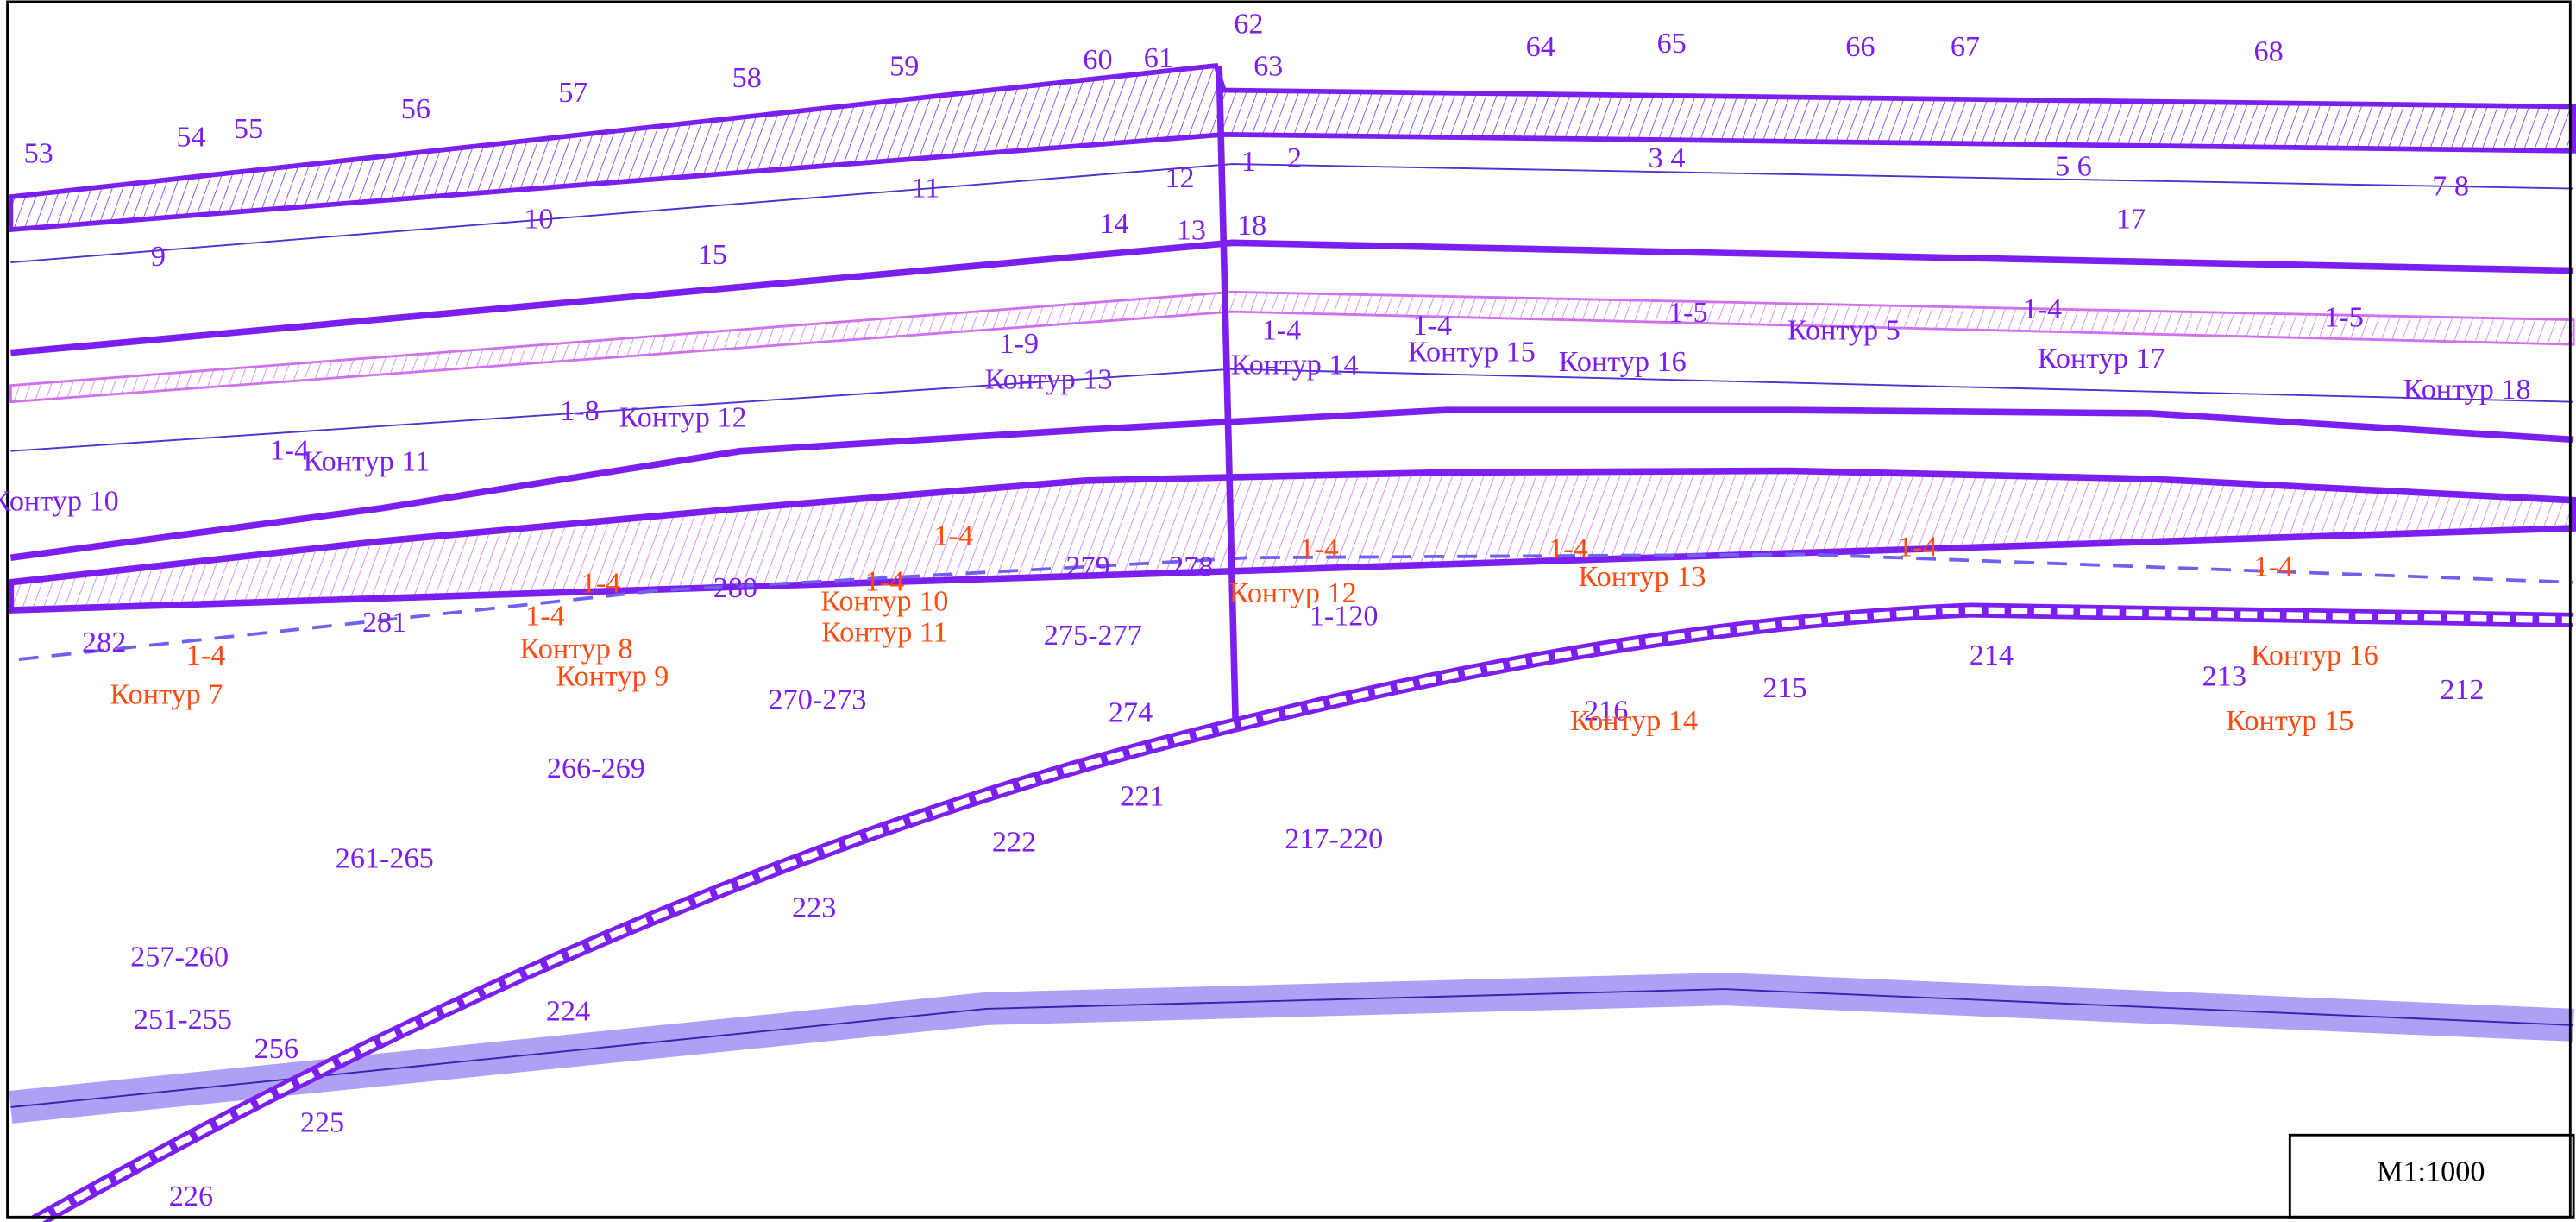 Image resolution: width=2576 pixels, height=1222 pixels. What do you see at coordinates (1667, 158) in the screenshot?
I see `point-label: 3 4` at bounding box center [1667, 158].